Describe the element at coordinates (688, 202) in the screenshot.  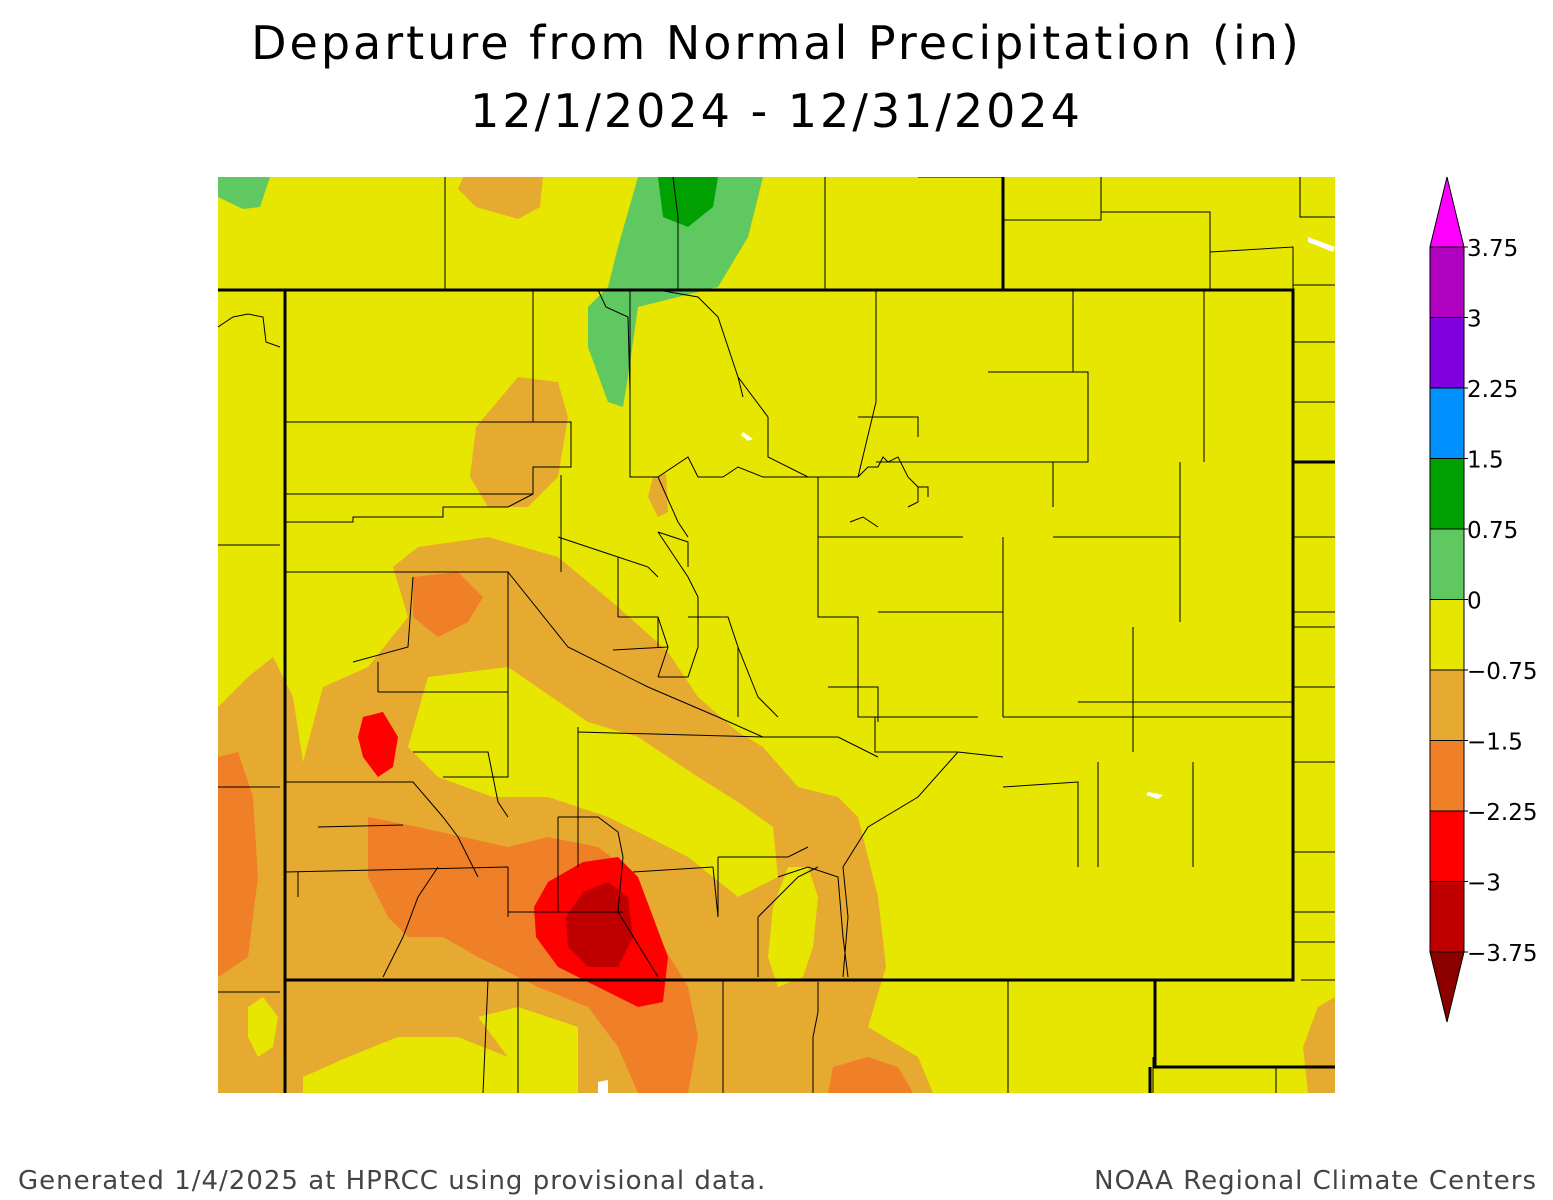
I see `contour-green-north` at that location.